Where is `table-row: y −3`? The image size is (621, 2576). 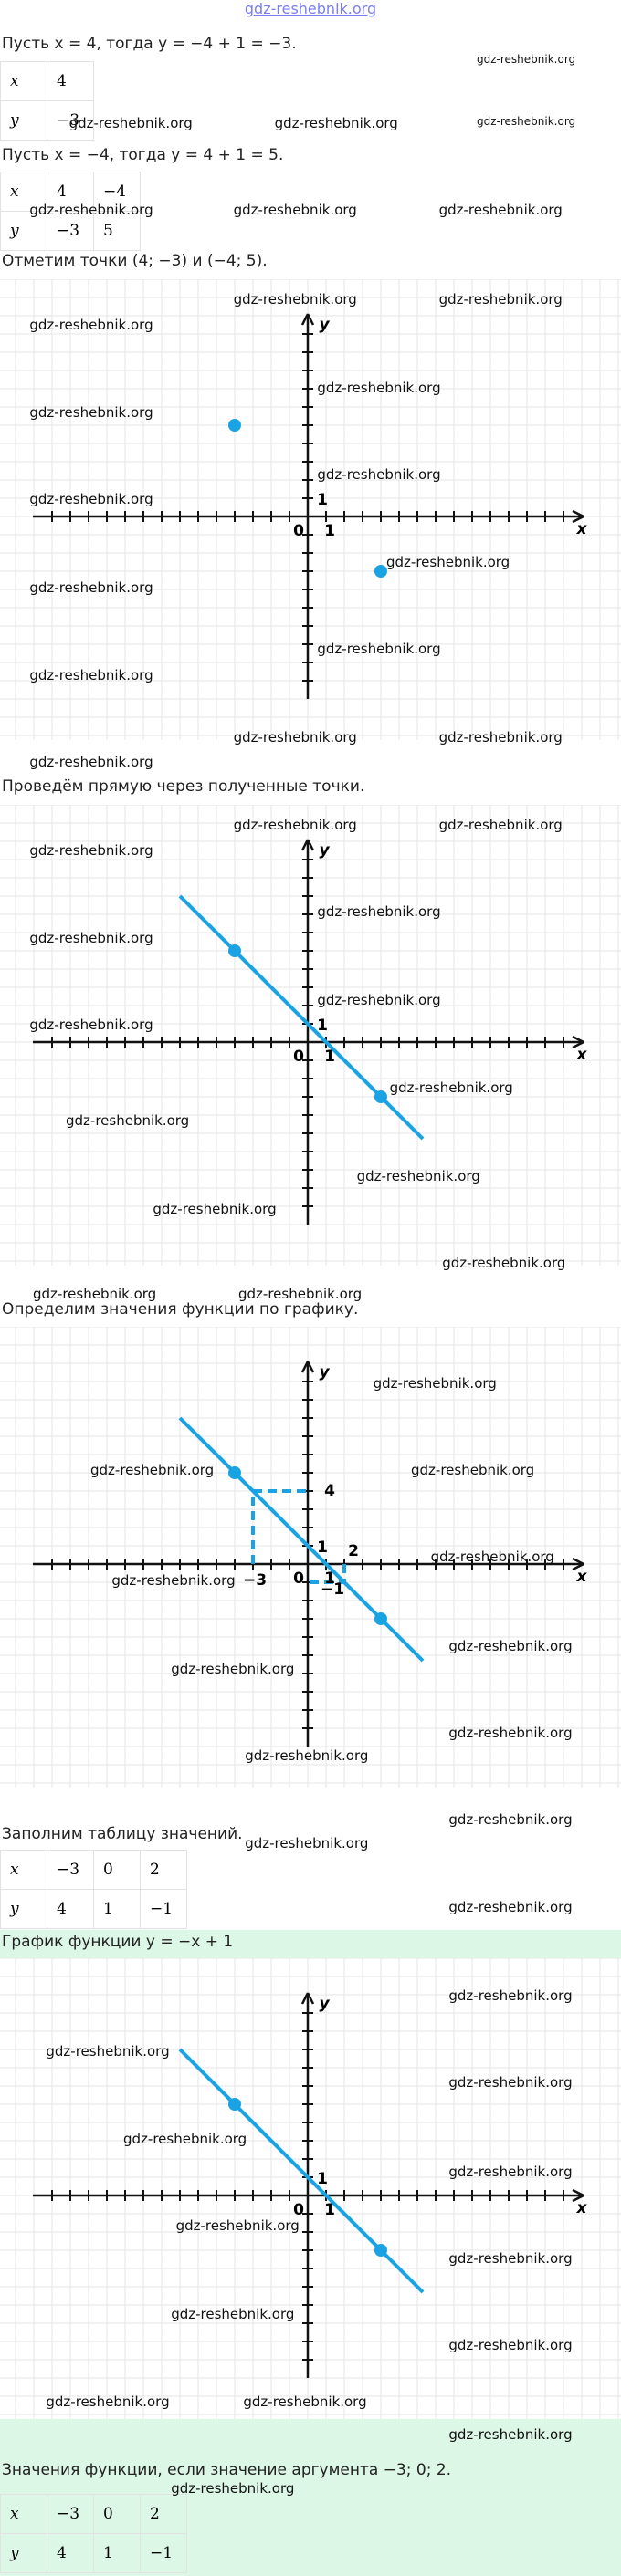
table-row: y −3 is located at coordinates (47, 120).